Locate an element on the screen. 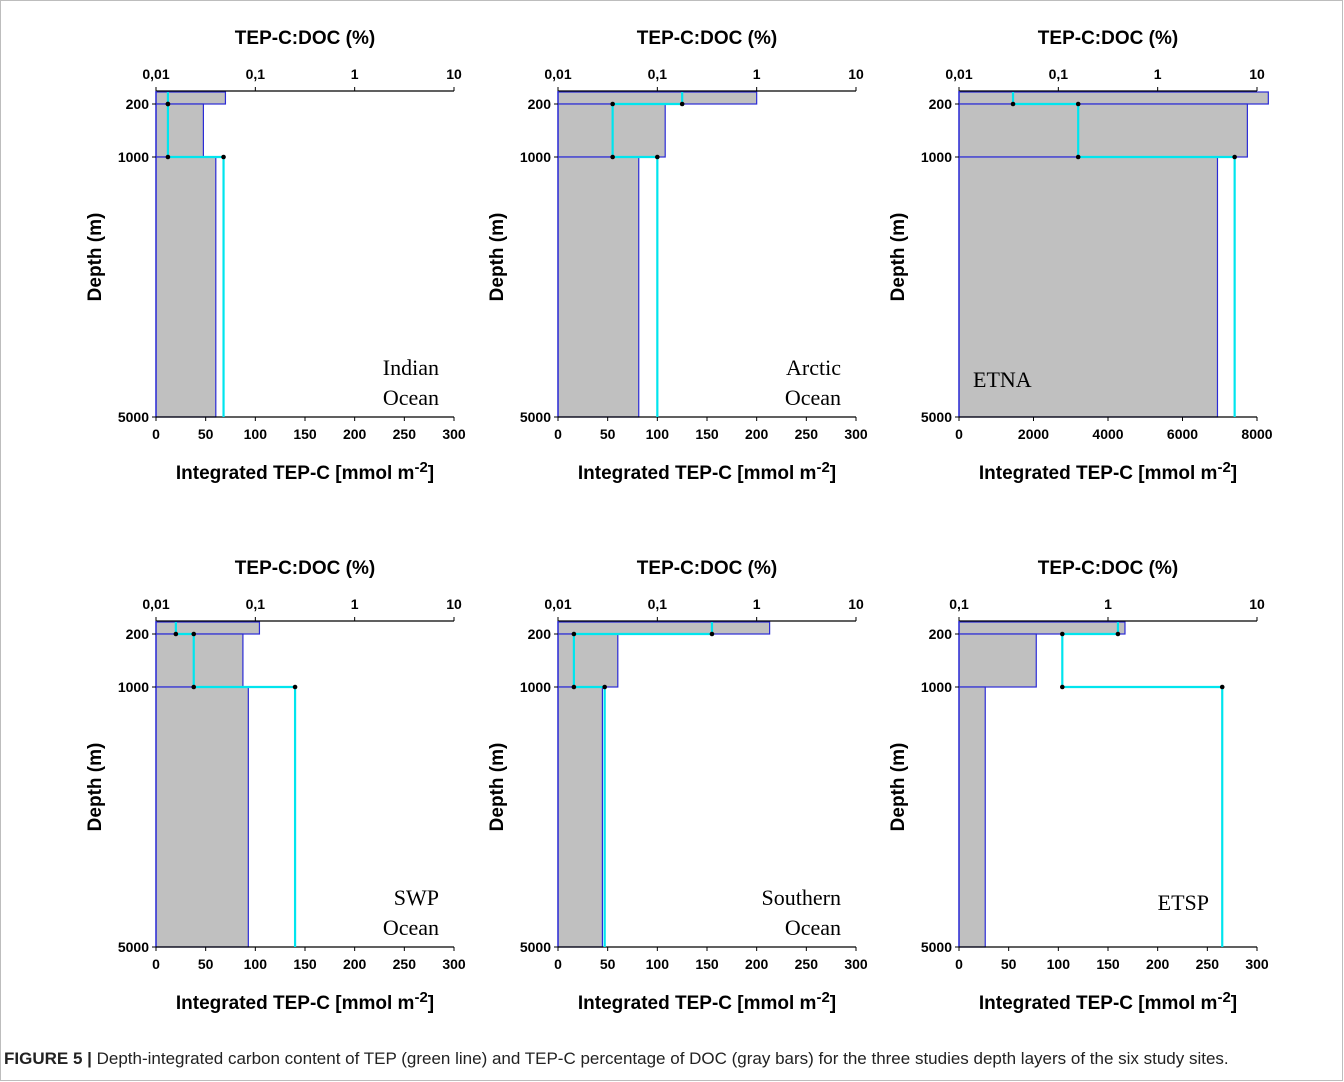 This screenshot has height=1082, width=1344. p2-y-tick-label-3: 5000 is located at coordinates (535, 417).